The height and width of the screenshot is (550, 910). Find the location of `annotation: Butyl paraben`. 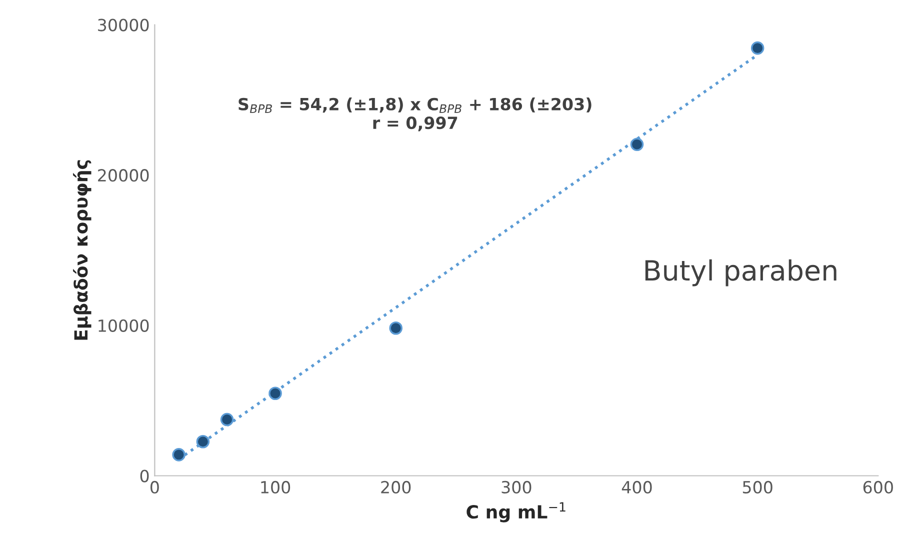

annotation: Butyl paraben is located at coordinates (740, 272).